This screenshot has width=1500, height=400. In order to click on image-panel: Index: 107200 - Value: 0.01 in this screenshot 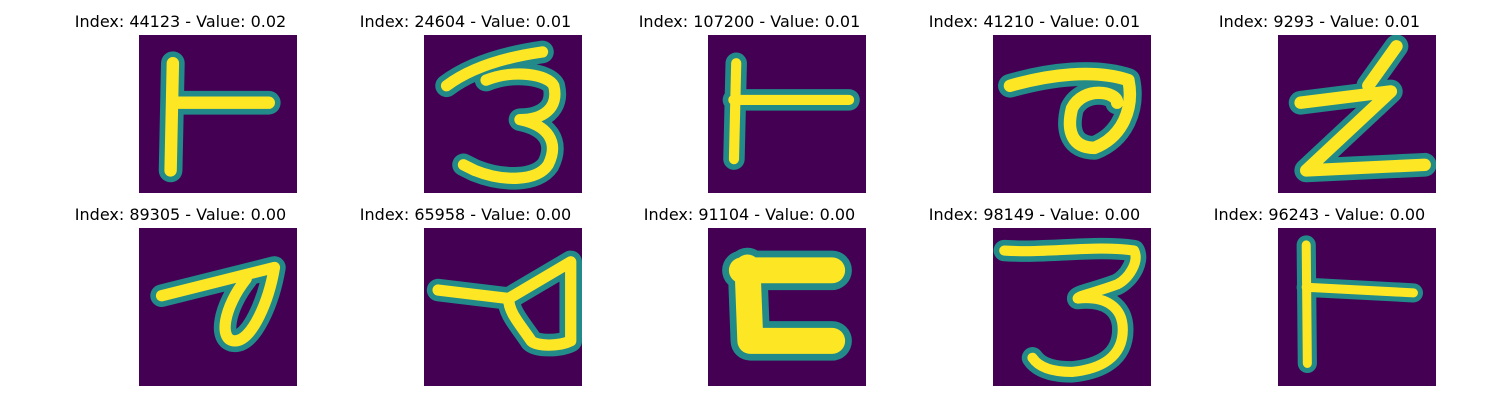, I will do `click(749, 96)`.